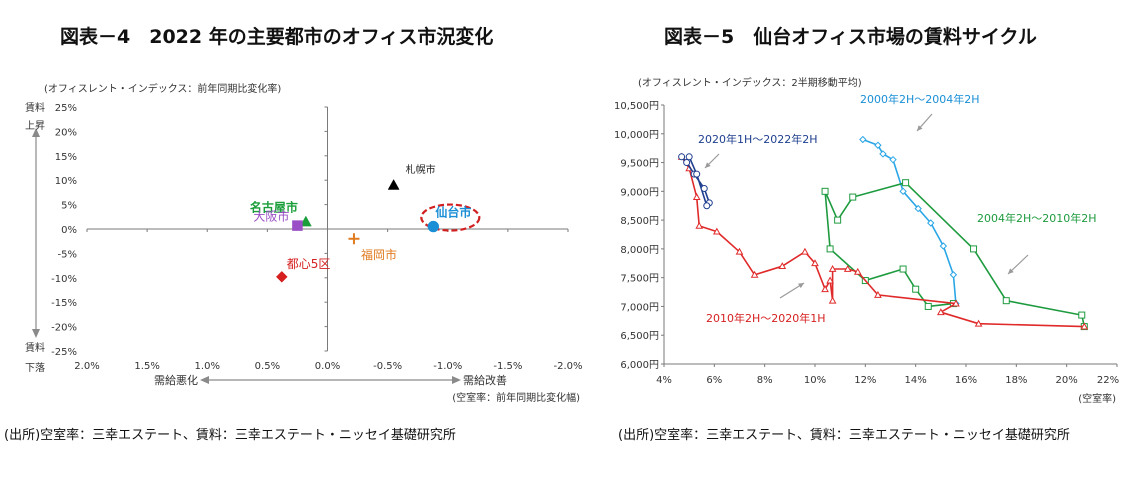 Image resolution: width=1129 pixels, height=479 pixels. What do you see at coordinates (639, 365) in the screenshot?
I see `y-tick-label-right-9: 6,000円` at bounding box center [639, 365].